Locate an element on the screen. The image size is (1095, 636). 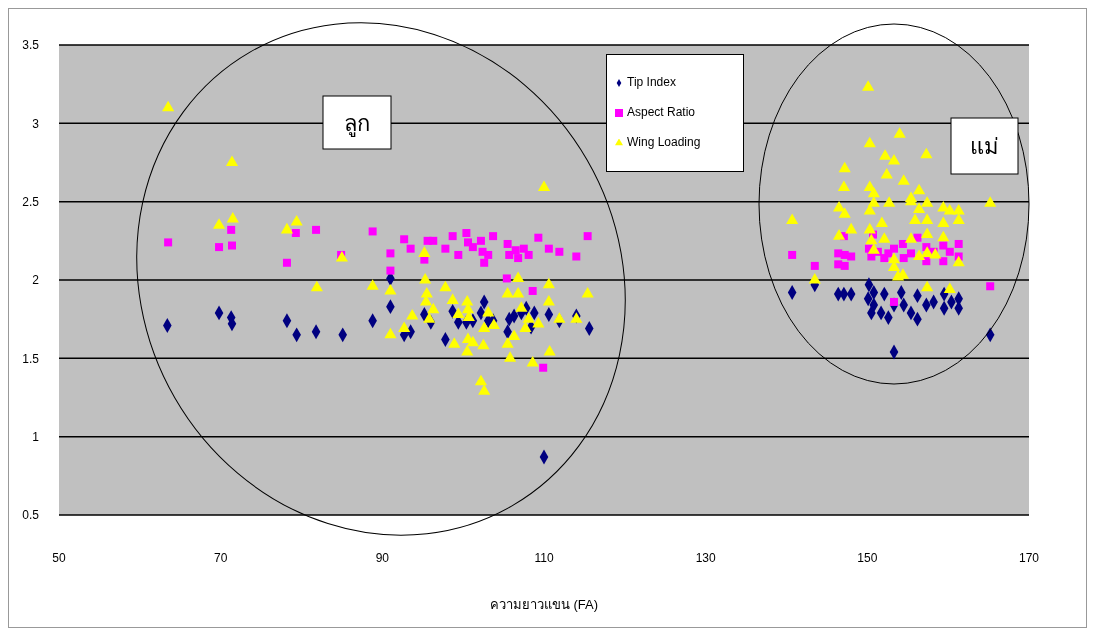
x-tick-label: 50 is located at coordinates (59, 557).